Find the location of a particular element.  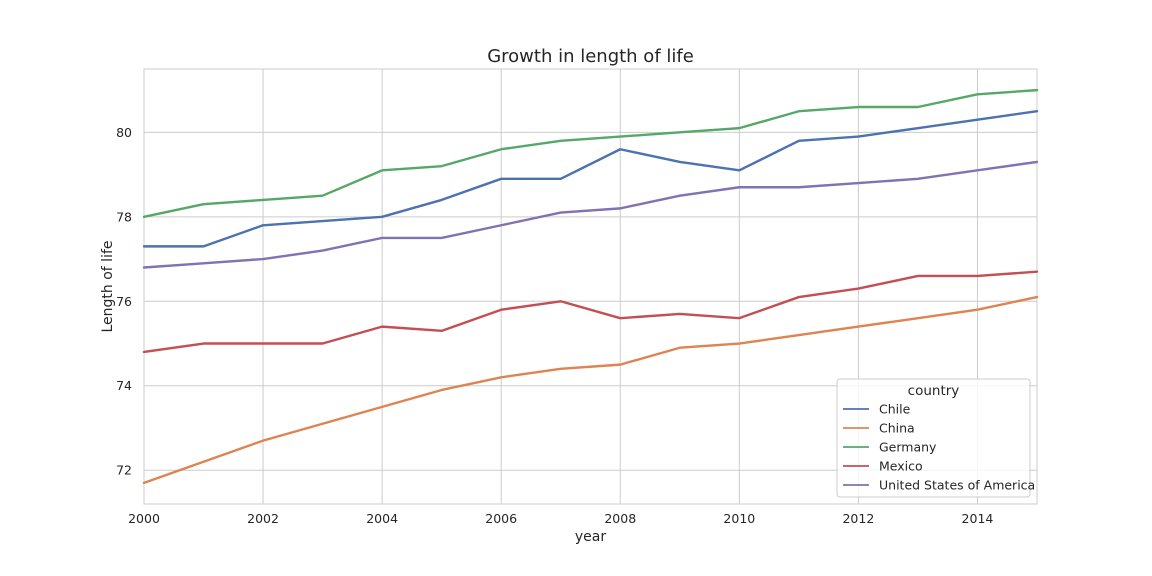

x-tick-label: 2002 is located at coordinates (263, 518).